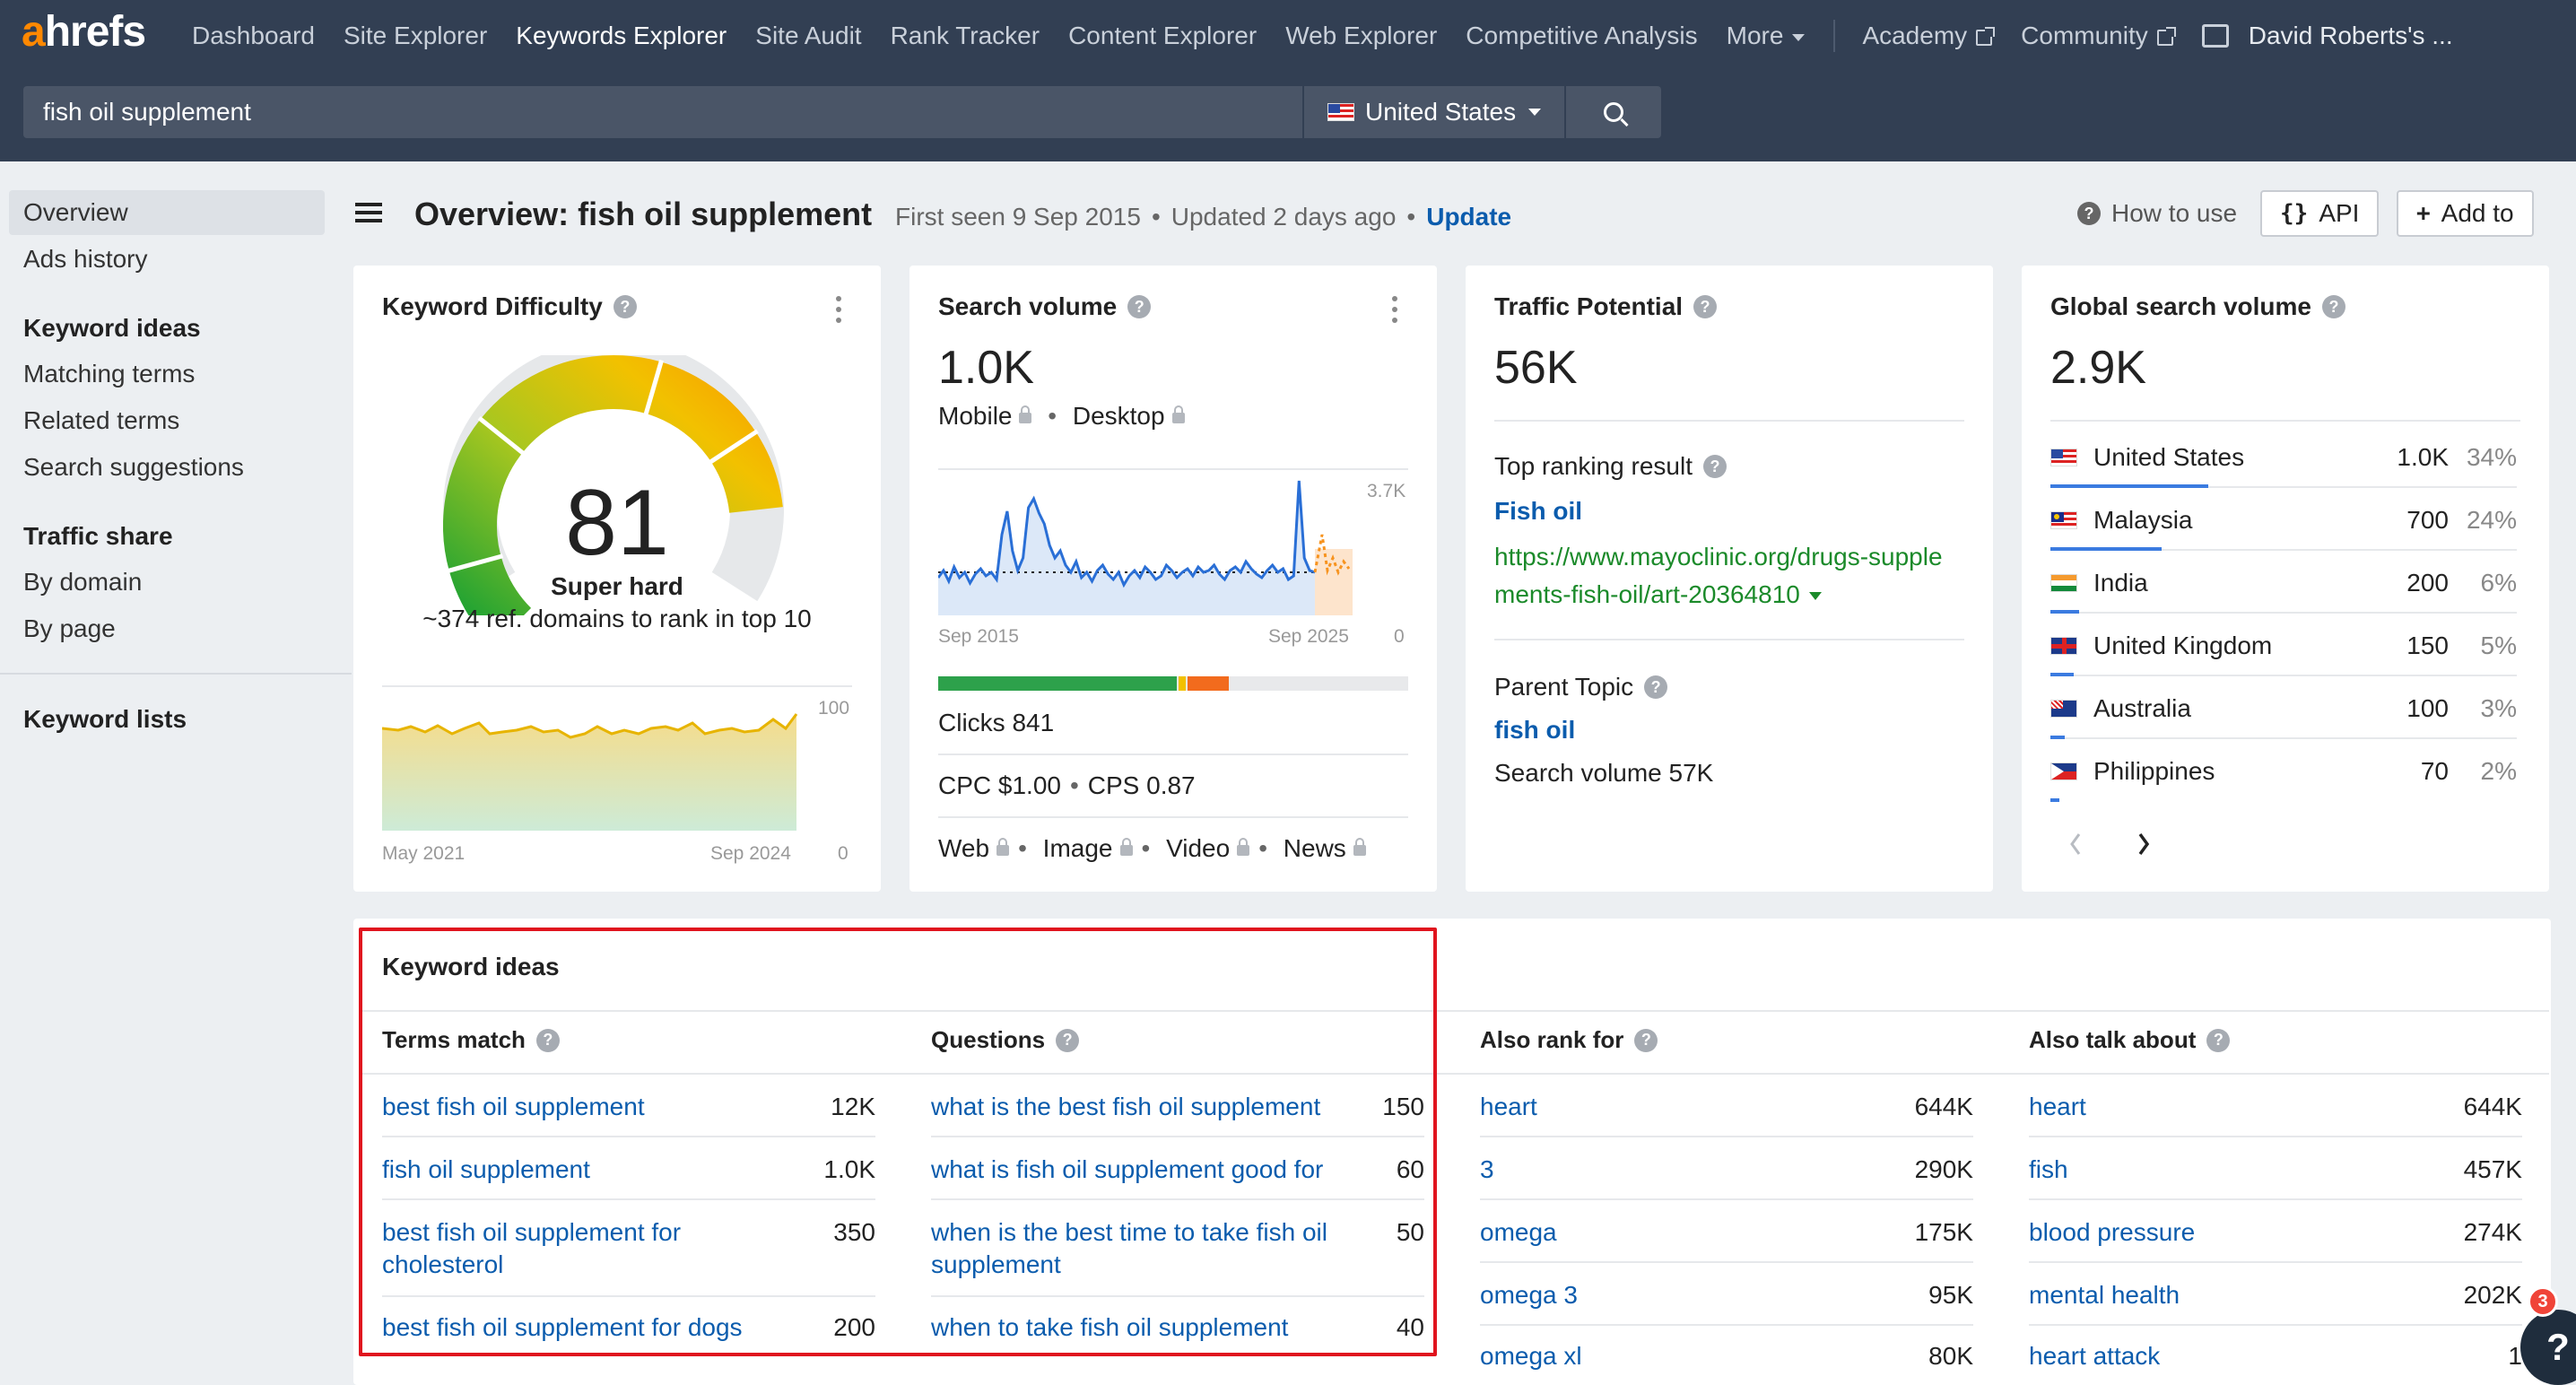 This screenshot has width=2576, height=1385. Describe the element at coordinates (2104, 1295) in the screenshot. I see `keyword-link: mental health` at that location.